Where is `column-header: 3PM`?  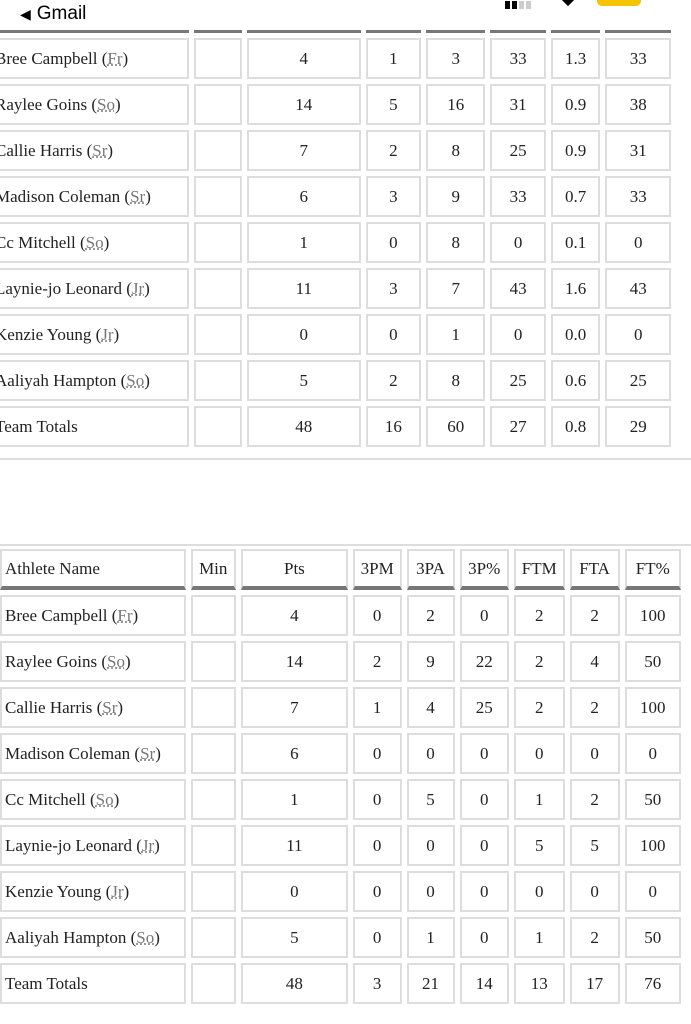 column-header: 3PM is located at coordinates (377, 569).